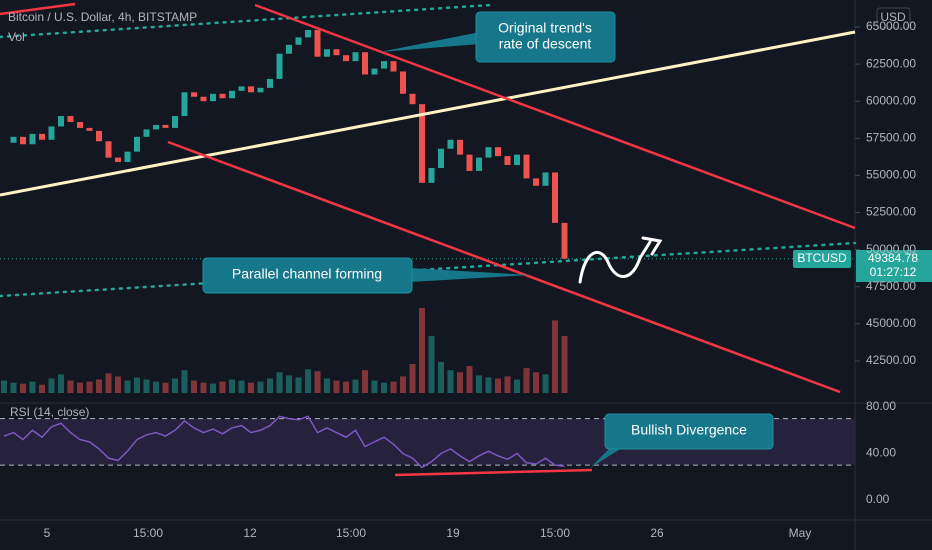  Describe the element at coordinates (822, 259) in the screenshot. I see `symbol-badge` at that location.